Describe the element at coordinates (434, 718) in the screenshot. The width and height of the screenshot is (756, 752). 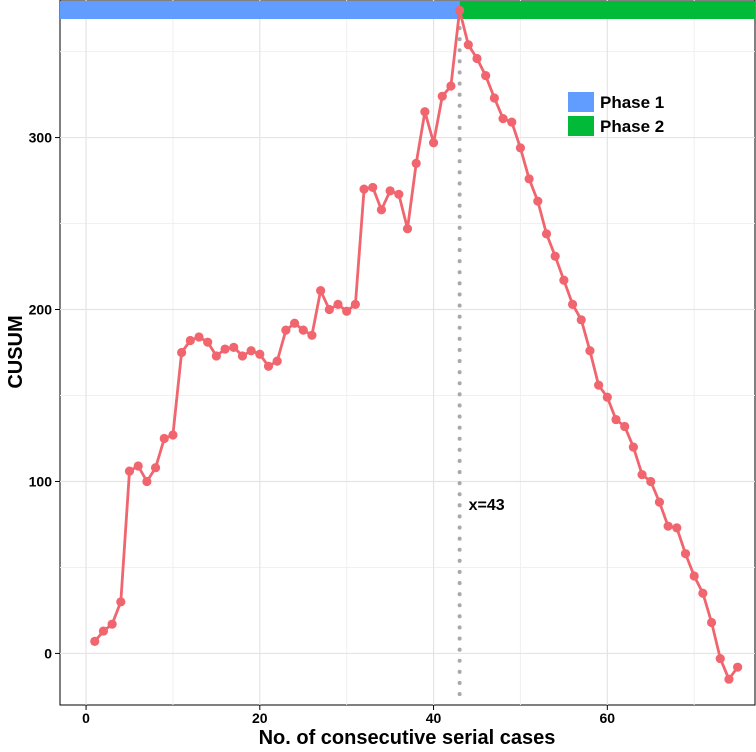
I see `x-tick-label: 40` at that location.